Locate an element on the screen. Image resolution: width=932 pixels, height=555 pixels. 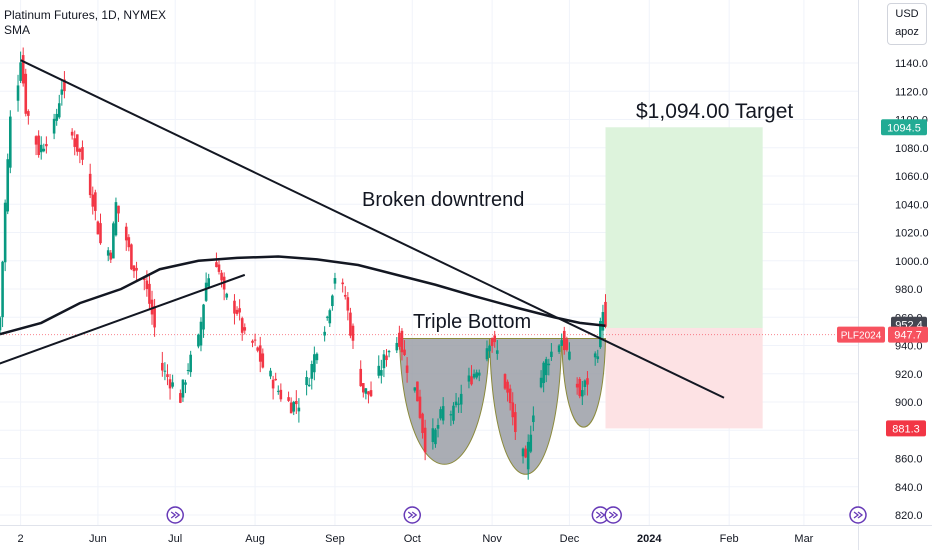
symbol-tag is located at coordinates (861, 334).